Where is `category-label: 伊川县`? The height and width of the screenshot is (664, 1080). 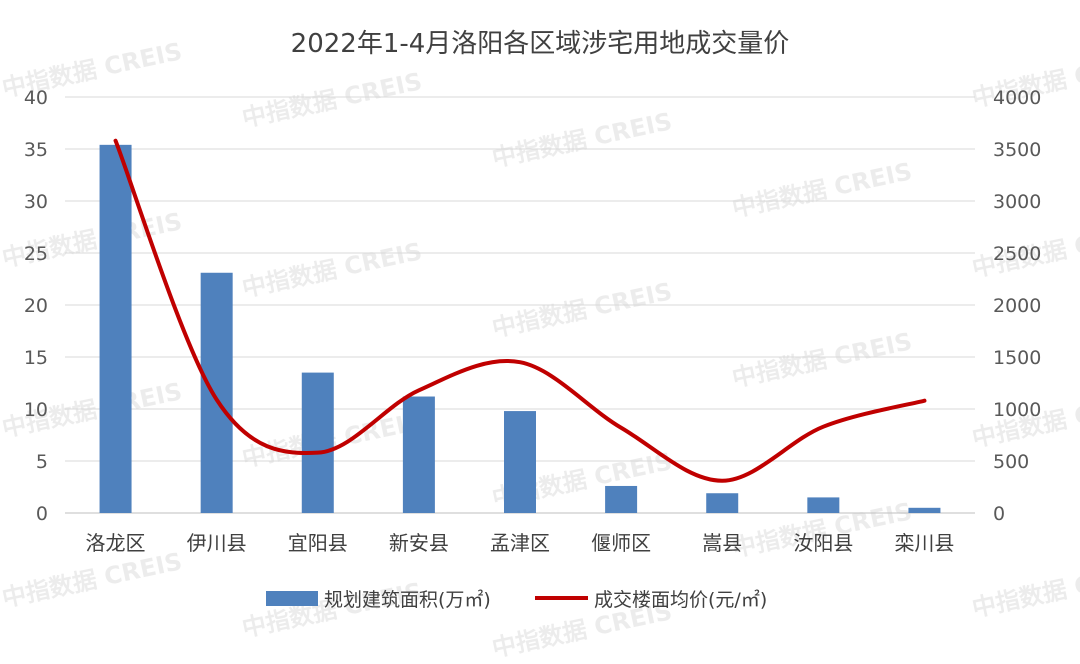
category-label: 伊川县 is located at coordinates (217, 543).